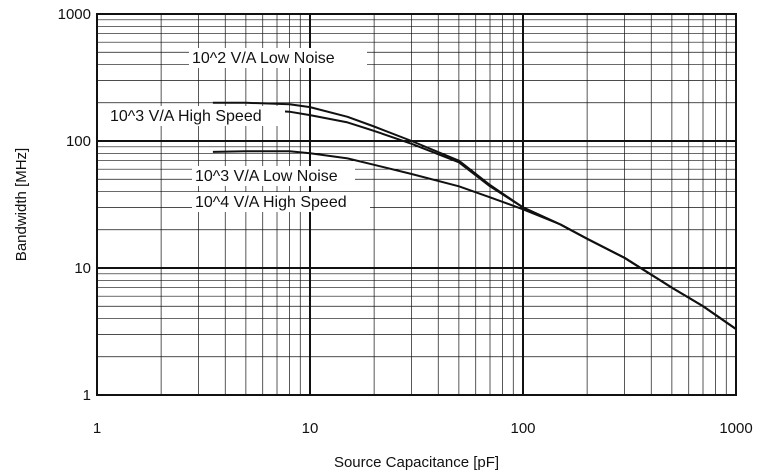  What do you see at coordinates (74, 14) in the screenshot?
I see `y-tick-label: 1000` at bounding box center [74, 14].